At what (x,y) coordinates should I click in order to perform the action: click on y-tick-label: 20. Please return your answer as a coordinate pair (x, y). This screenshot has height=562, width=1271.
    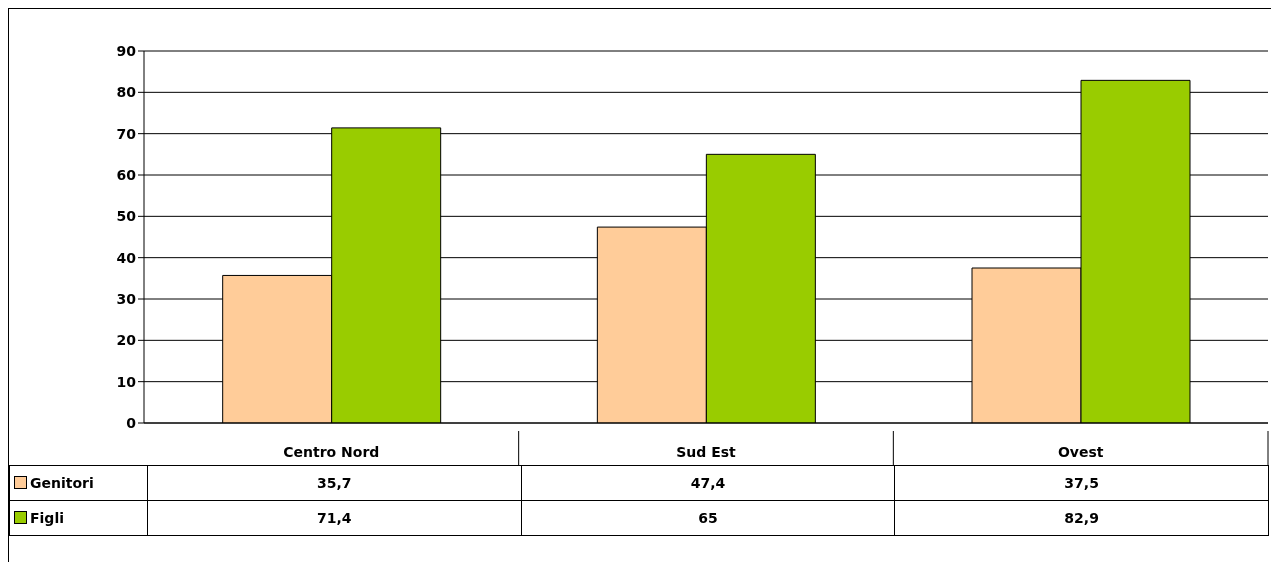
    Looking at the image, I should click on (126, 340).